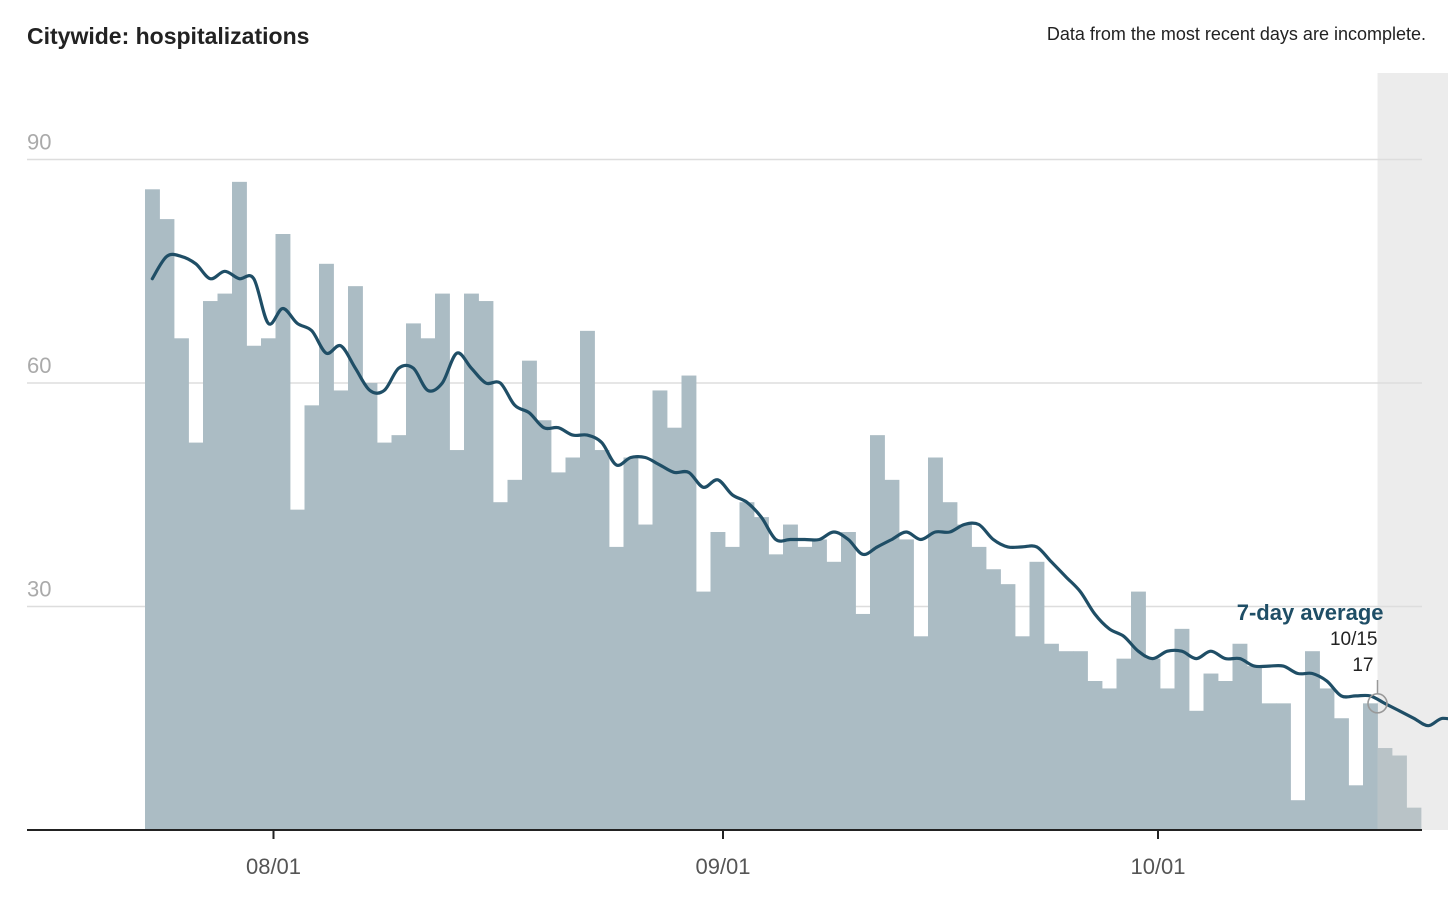  Describe the element at coordinates (168, 36) in the screenshot. I see `chart-title: Citywide: hospitalizations` at that location.